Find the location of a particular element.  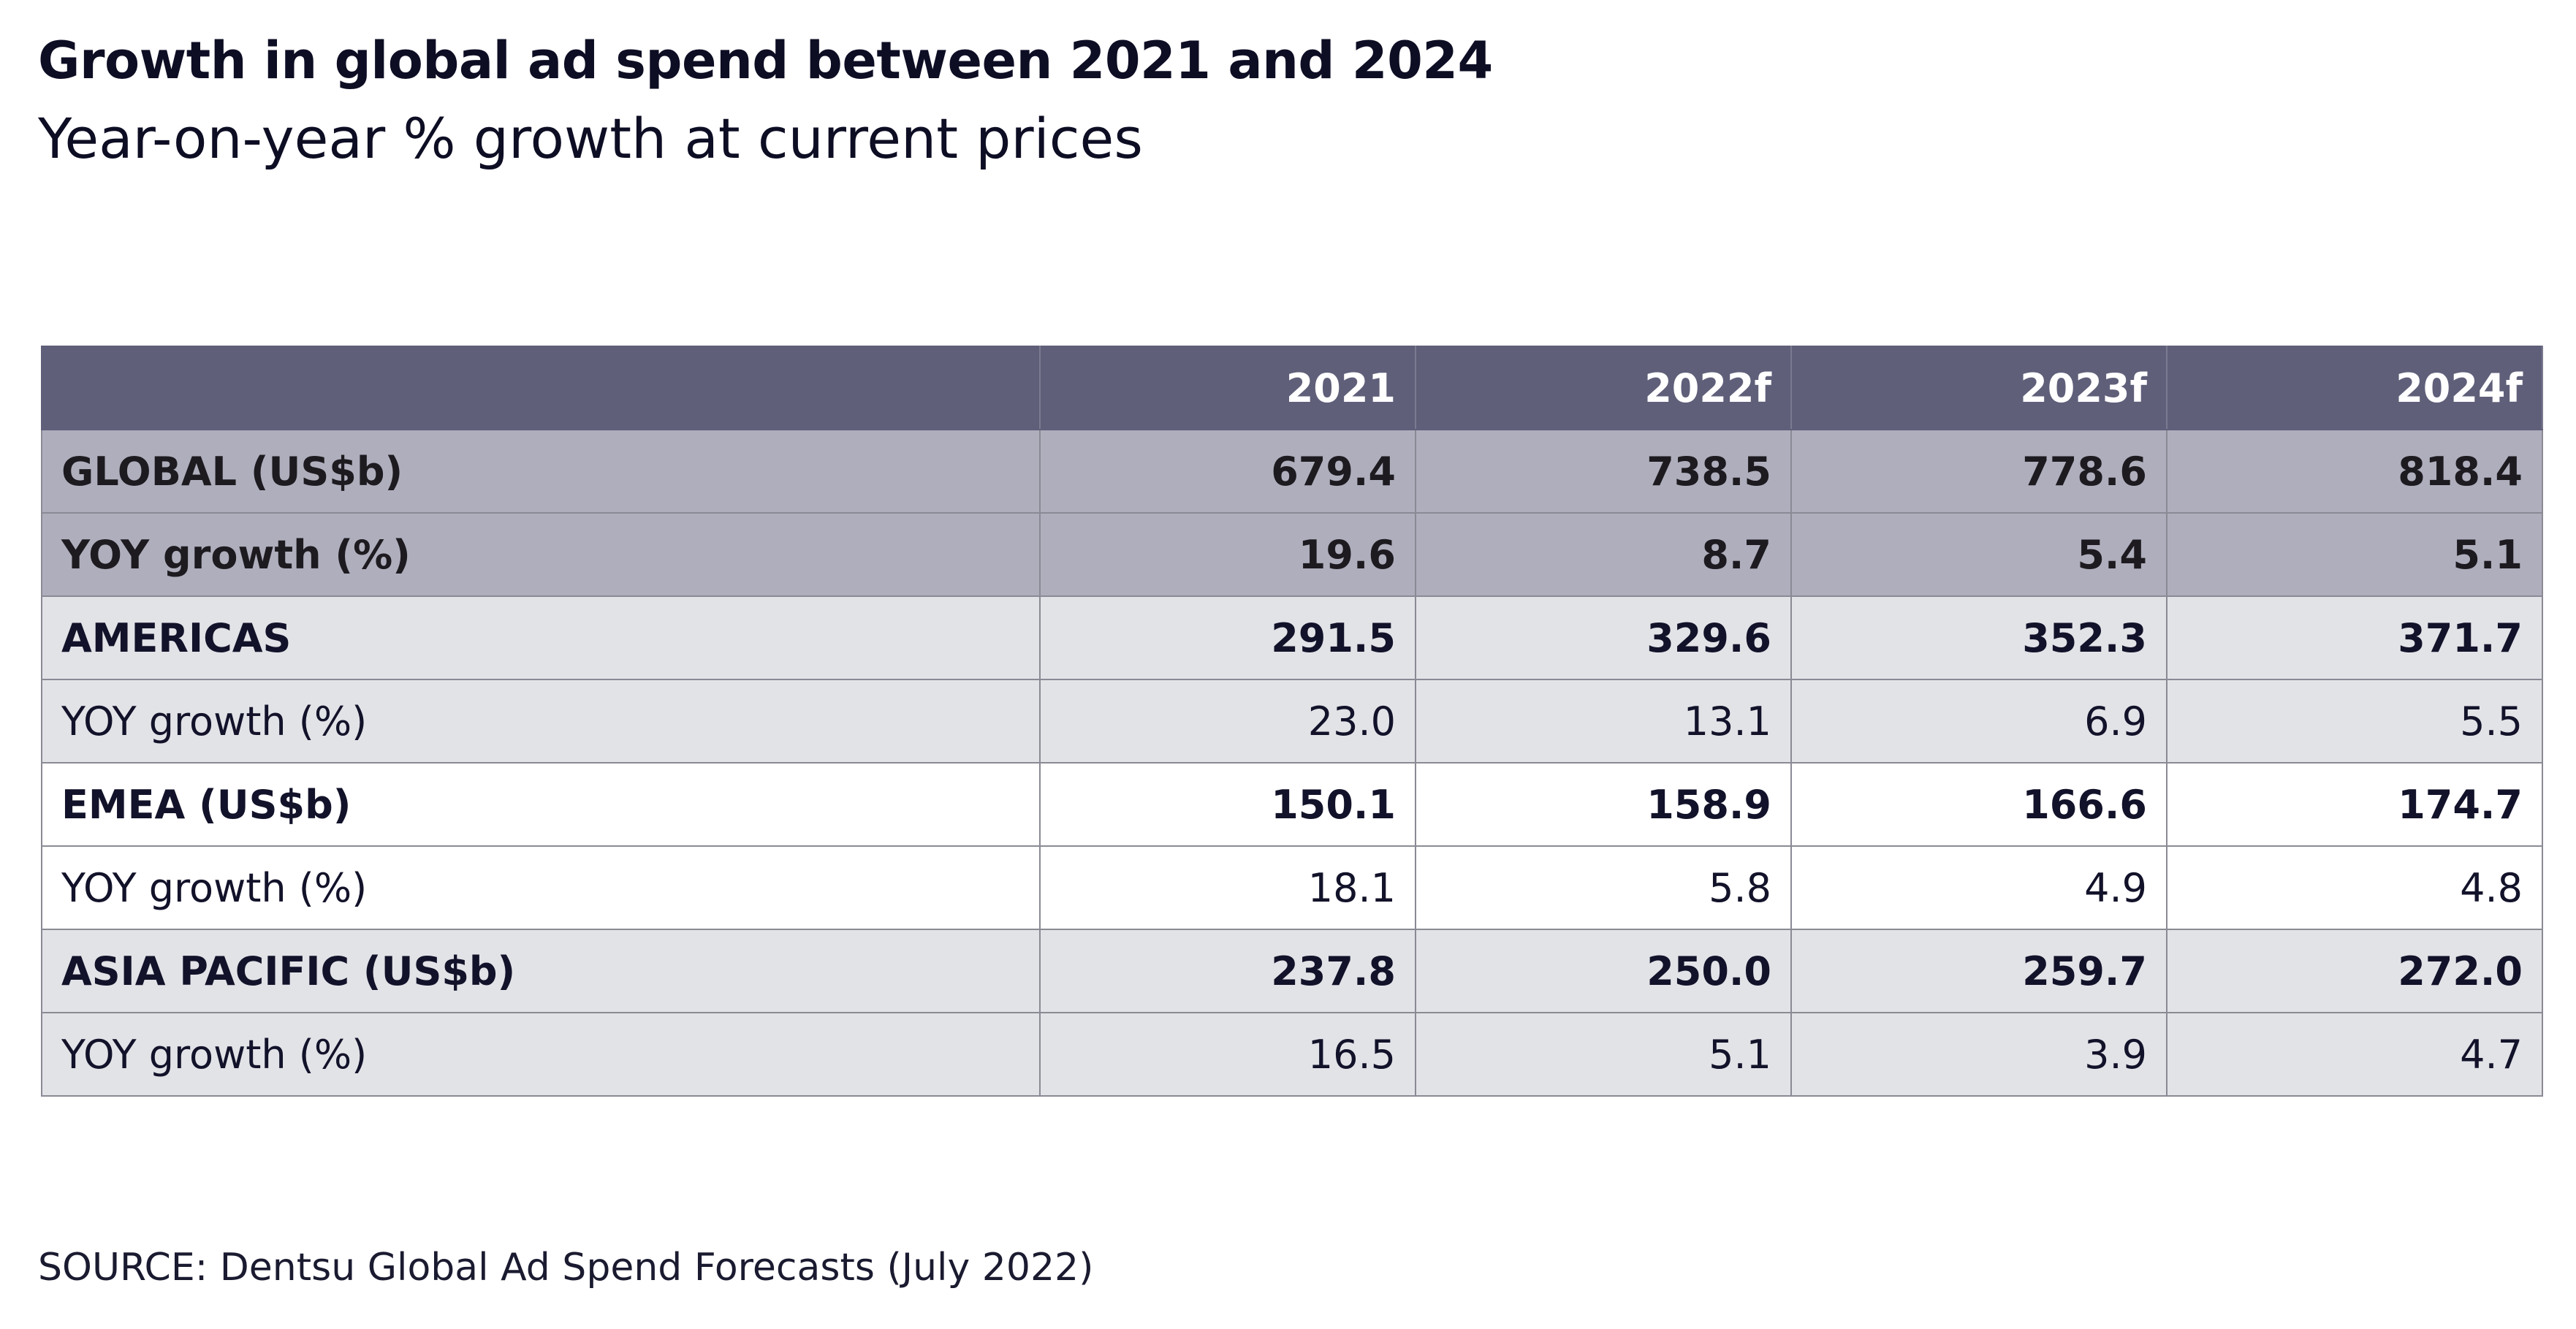

value-cell: 371.7 is located at coordinates (2354, 637).